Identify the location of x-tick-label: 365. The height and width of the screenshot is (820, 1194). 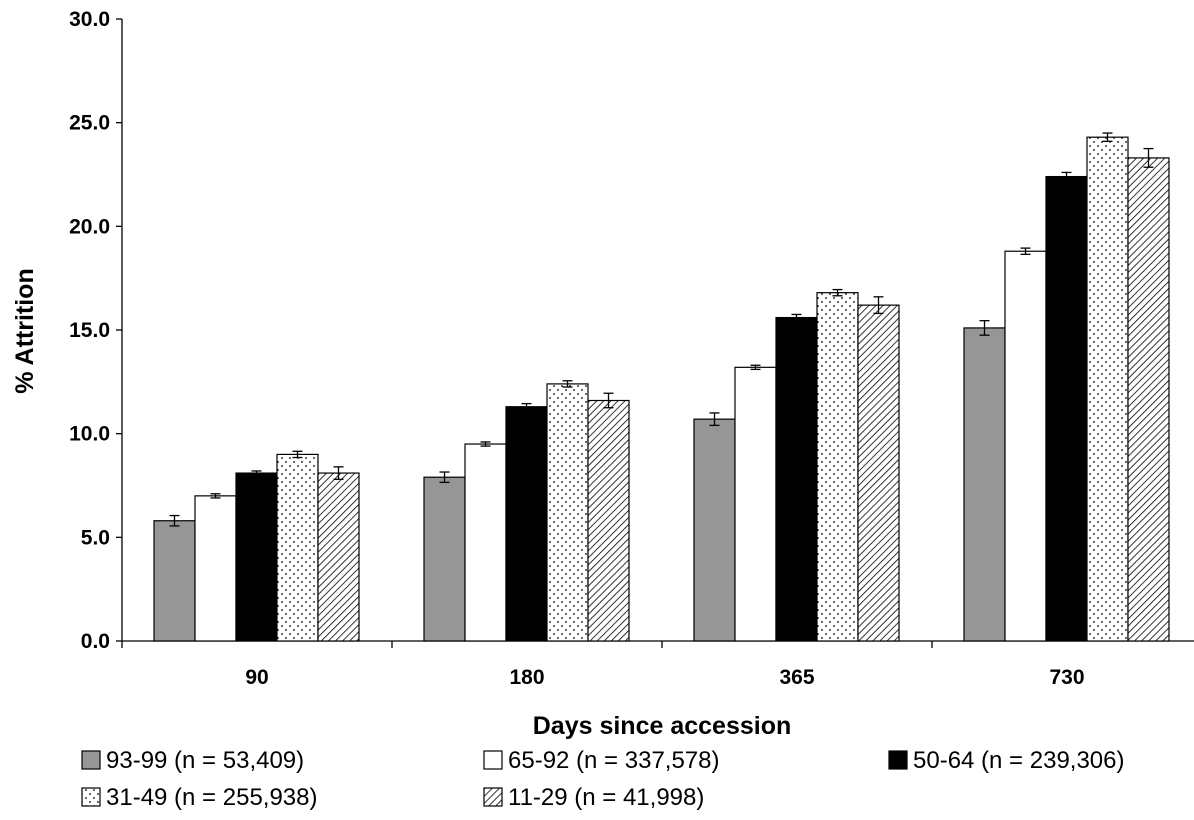
(796, 677).